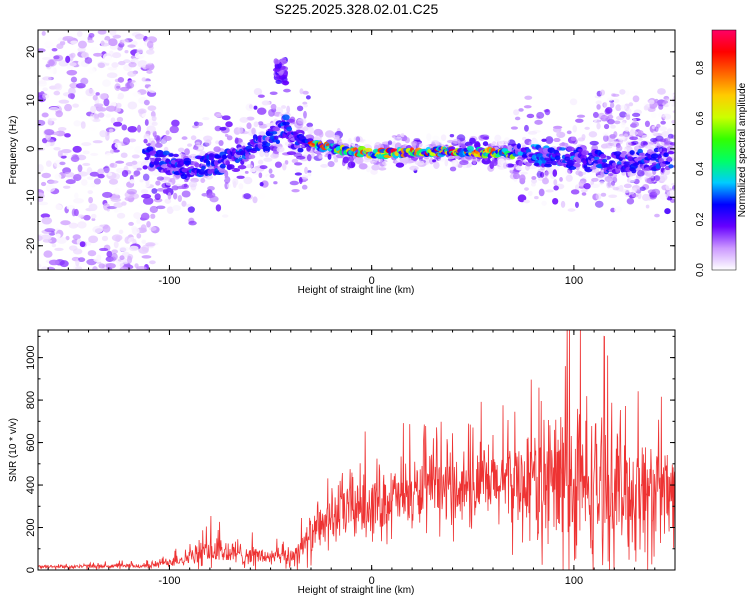 This screenshot has height=600, width=750. I want to click on snr-y-tick-label: 0, so click(31, 570).